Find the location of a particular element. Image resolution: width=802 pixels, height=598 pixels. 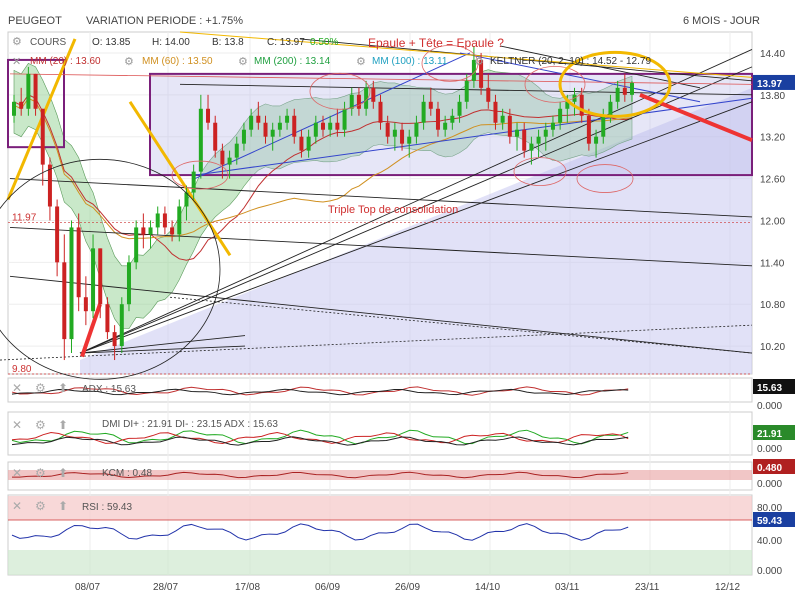

kcm-line is located at coordinates (320, 475).